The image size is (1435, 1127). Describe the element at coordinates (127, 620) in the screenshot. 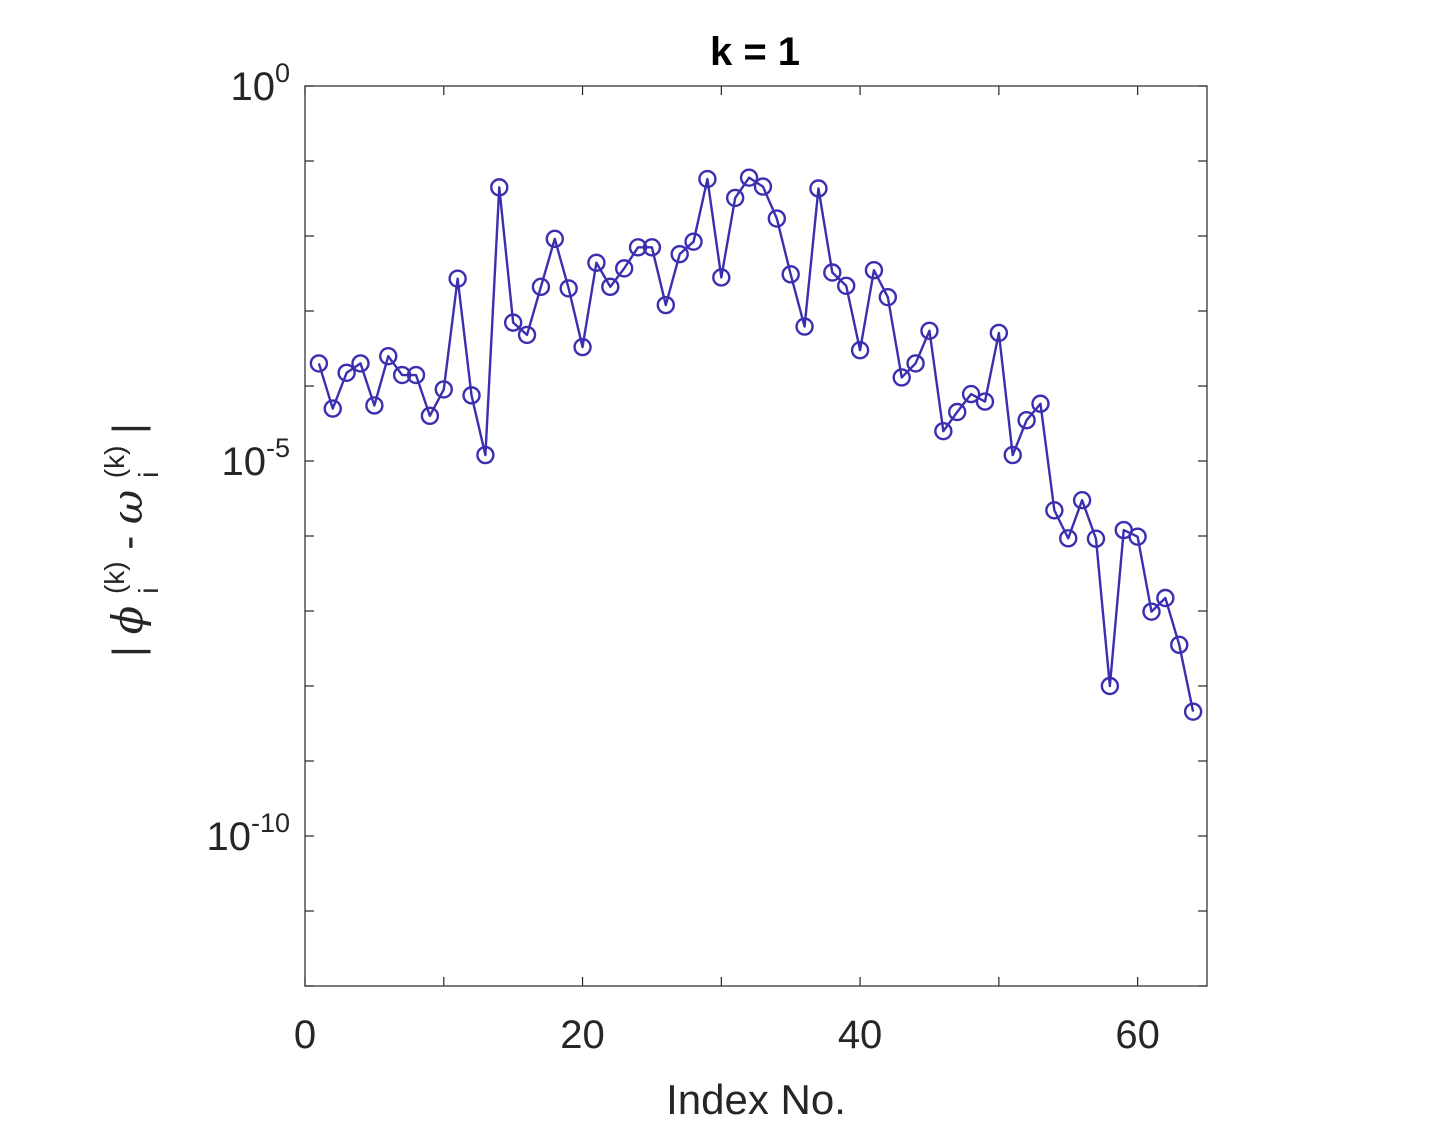

I see `y-label-phi: ϕ` at that location.